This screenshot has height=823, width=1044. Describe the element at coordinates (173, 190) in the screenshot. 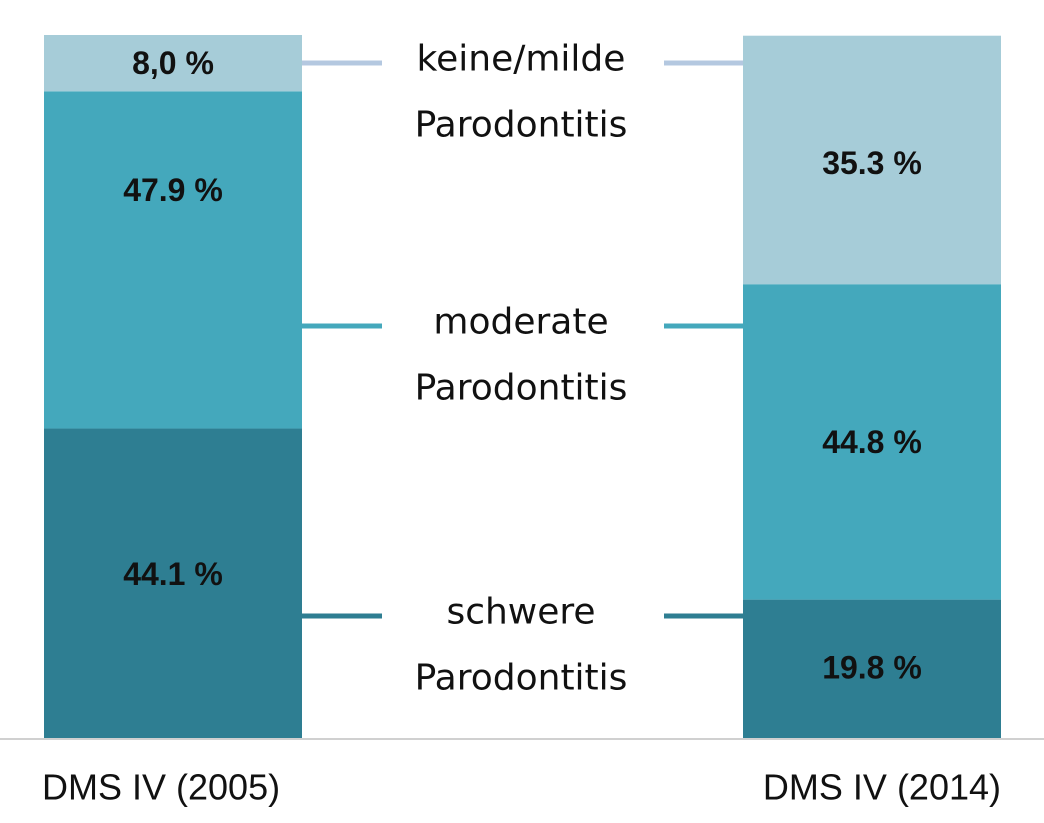

I see `segment-label-0-1: 47.9 %` at that location.